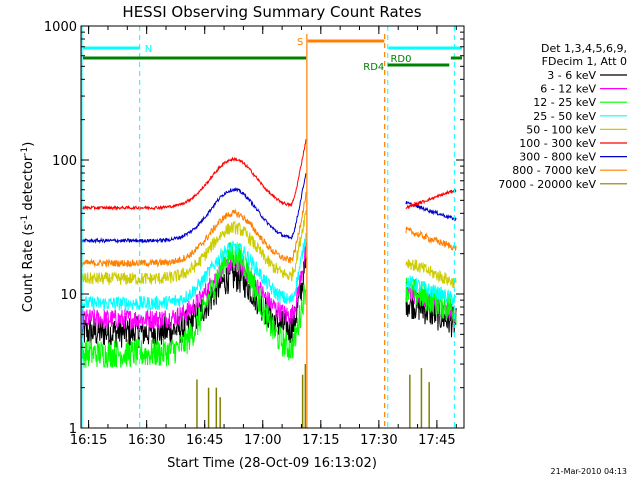 Image resolution: width=640 pixels, height=480 pixels. I want to click on flag-label-rd4: RD4, so click(373, 67).